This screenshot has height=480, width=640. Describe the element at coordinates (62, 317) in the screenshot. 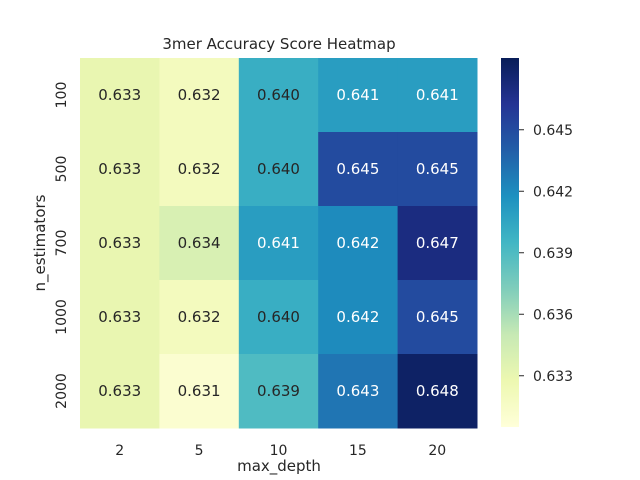

I see `y-tick-label: 1000` at that location.